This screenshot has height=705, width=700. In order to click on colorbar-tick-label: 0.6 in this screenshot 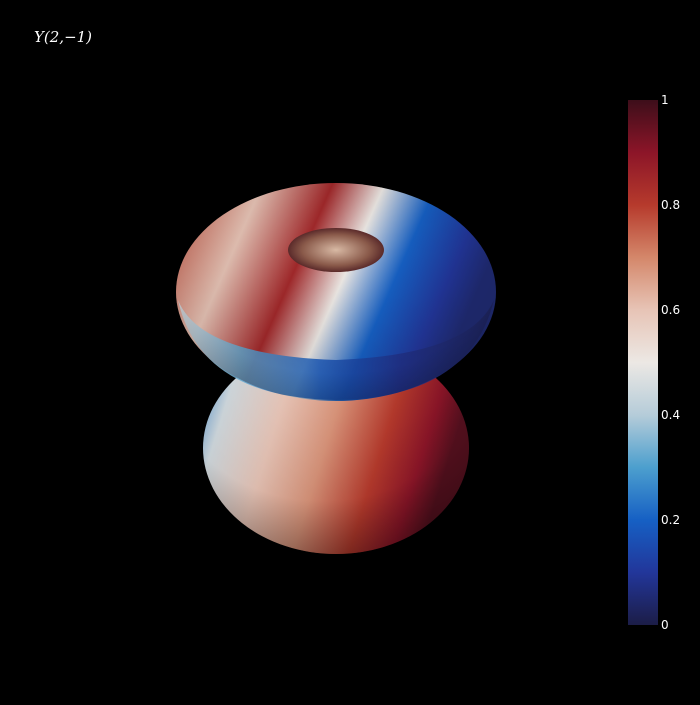, I will do `click(670, 310)`.